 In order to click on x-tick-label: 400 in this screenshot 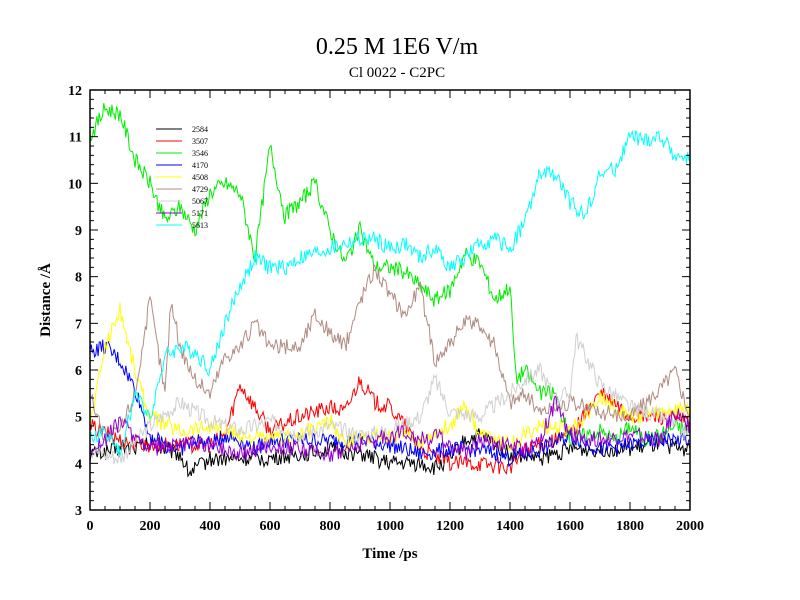, I will do `click(210, 526)`.